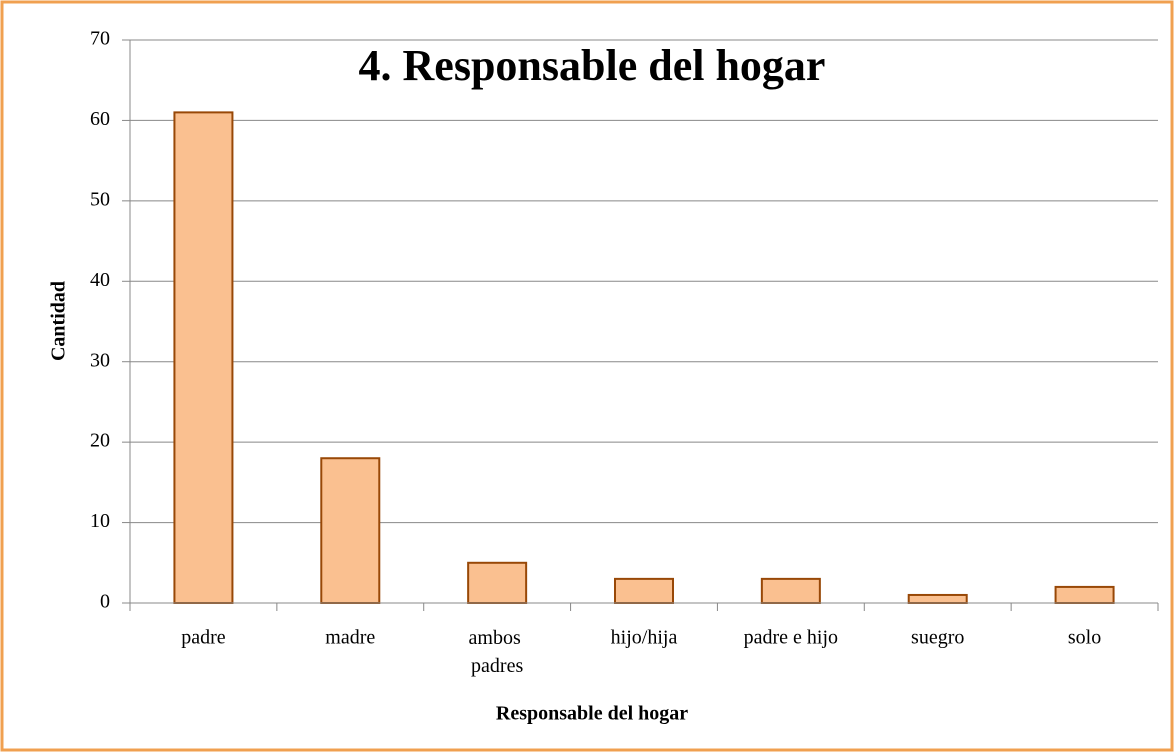 Image resolution: width=1174 pixels, height=752 pixels. What do you see at coordinates (1084, 638) in the screenshot?
I see `x-tick-label: solo` at bounding box center [1084, 638].